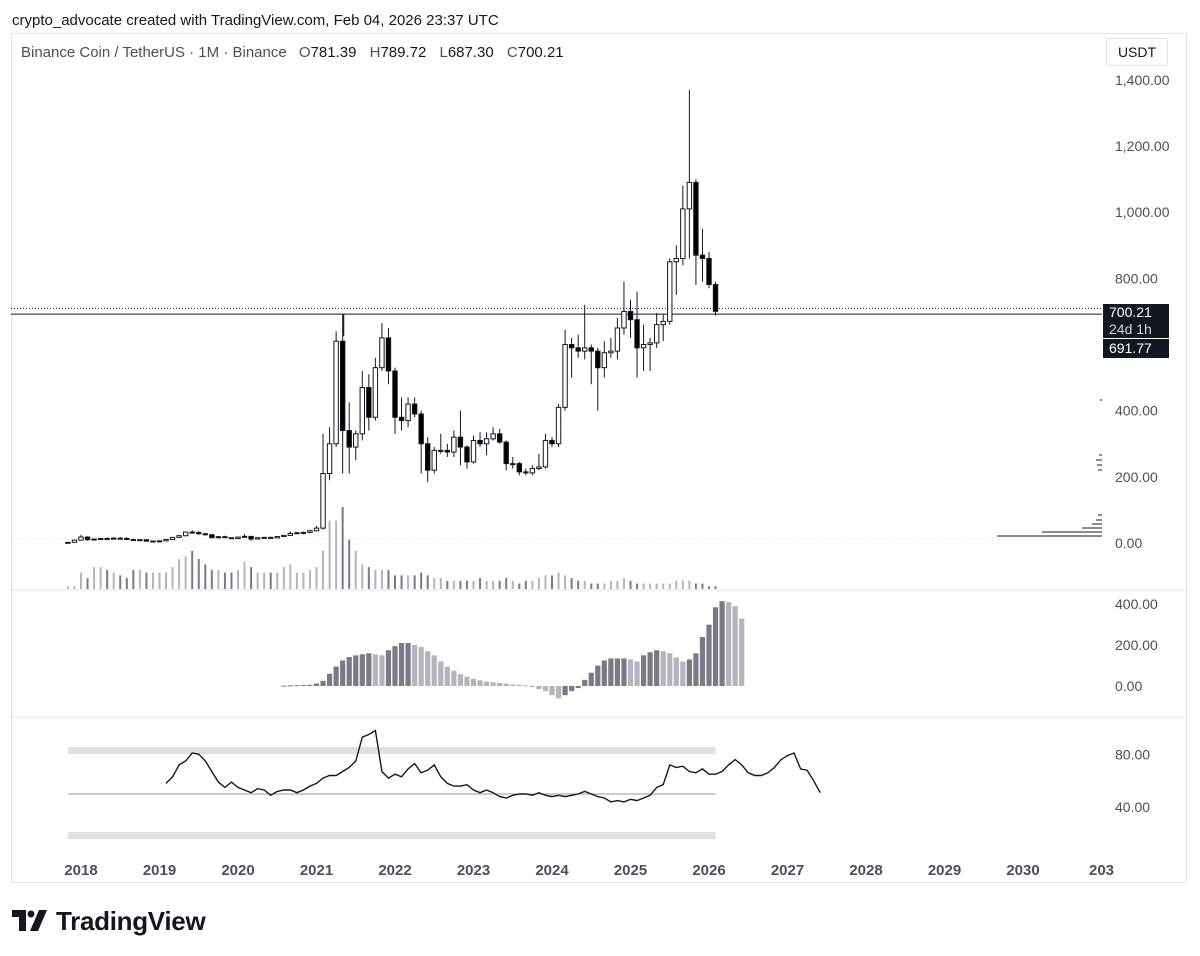  Describe the element at coordinates (1136, 604) in the screenshot. I see `oscillator-axis-label: 400.00` at that location.